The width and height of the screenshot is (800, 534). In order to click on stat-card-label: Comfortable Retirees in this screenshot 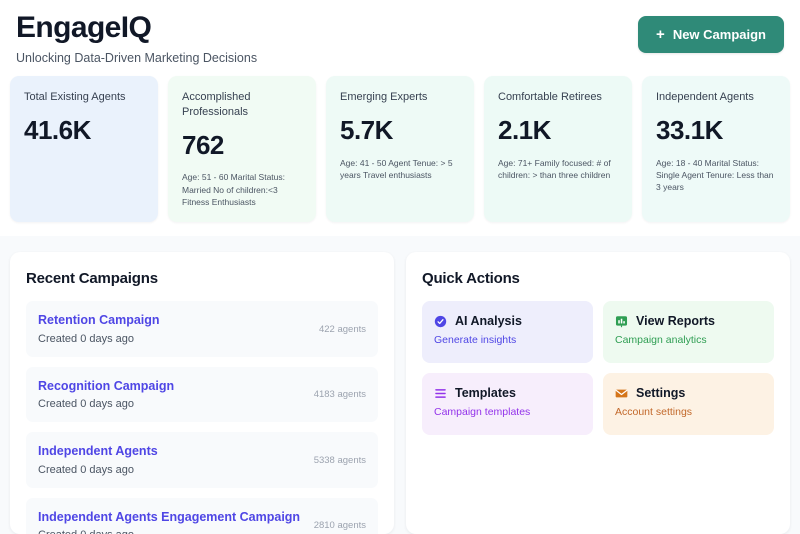, I will do `click(550, 97)`.